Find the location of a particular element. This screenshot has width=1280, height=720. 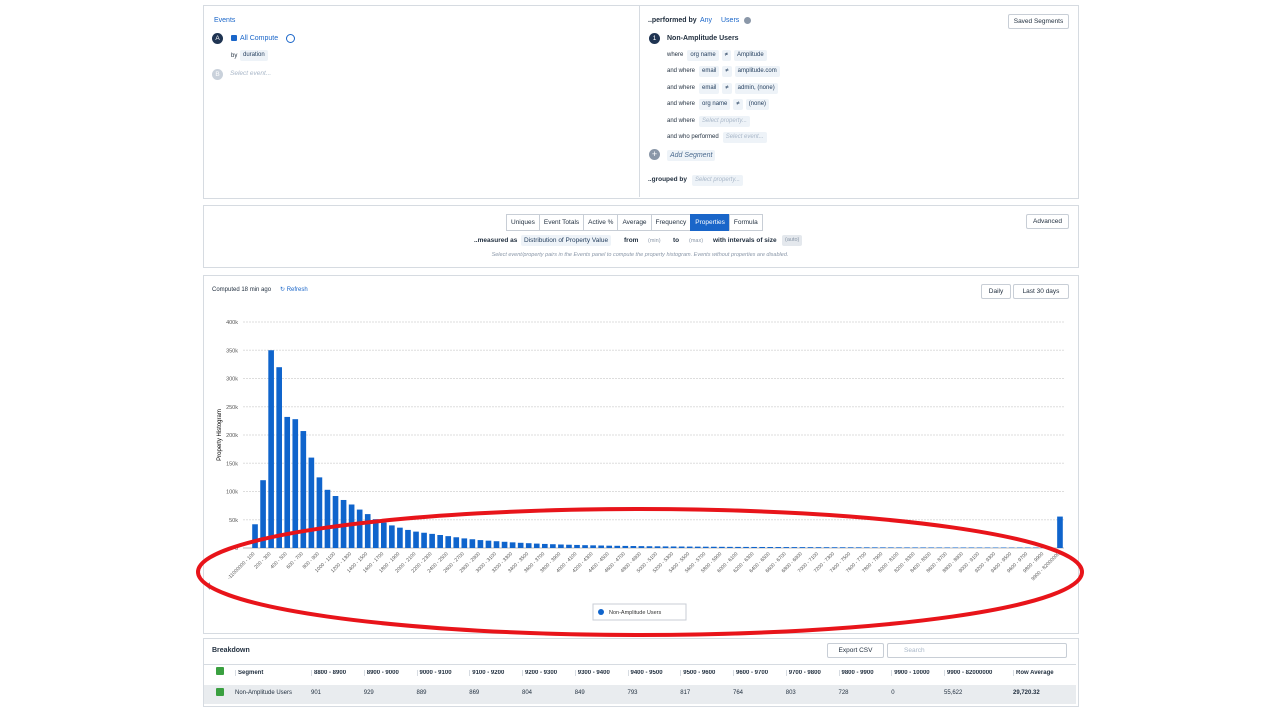

column-header: 8900 - 9000 is located at coordinates (387, 673).